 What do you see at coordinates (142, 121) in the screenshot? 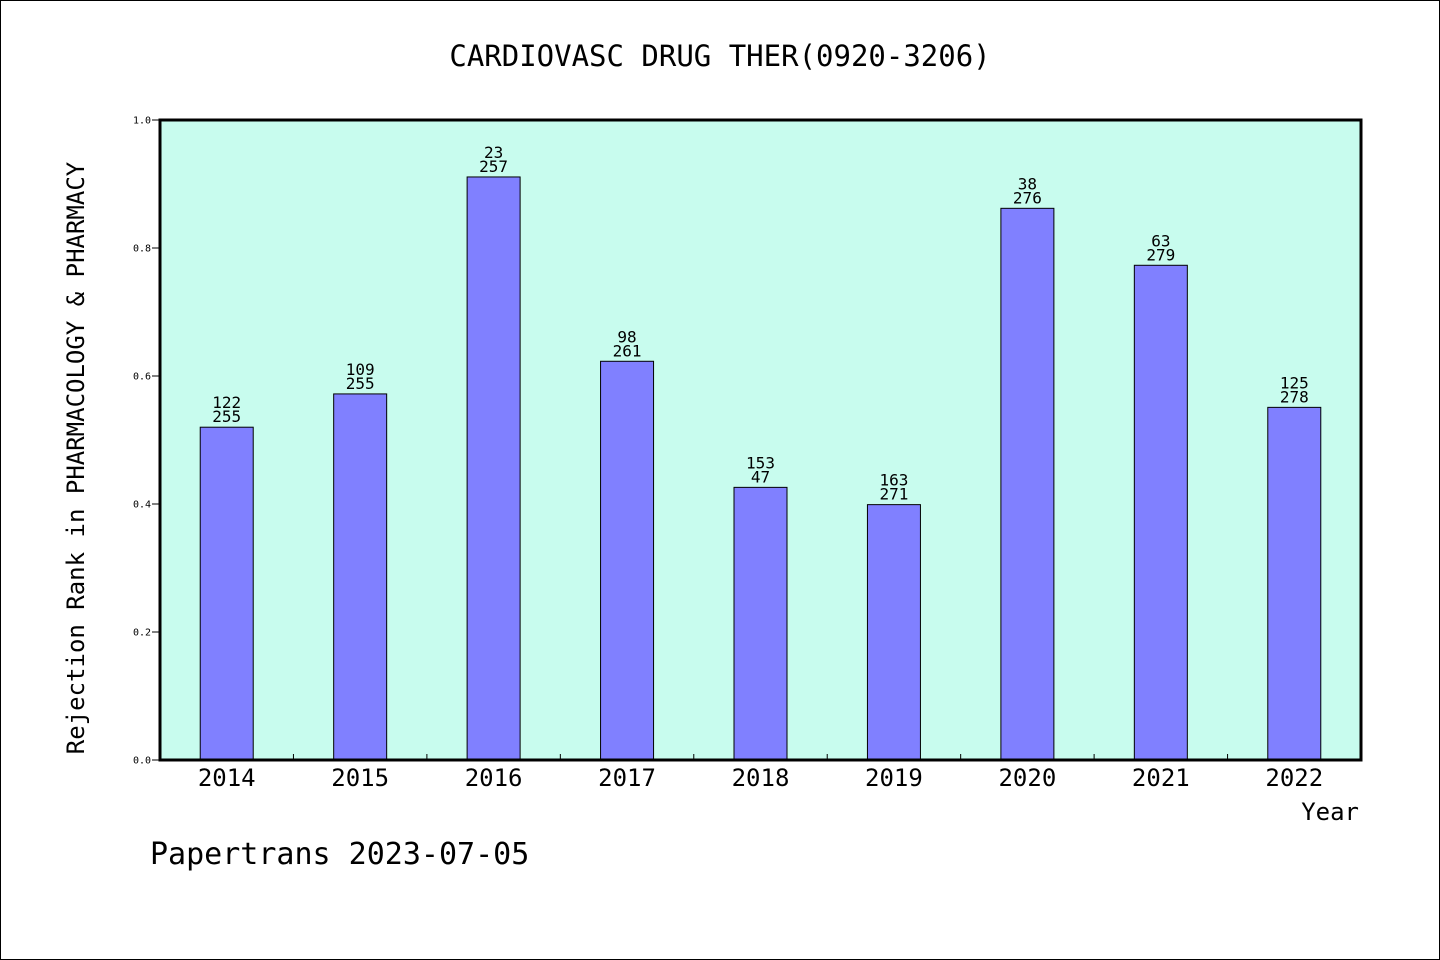
I see `y-tick-label: 1.0` at bounding box center [142, 121].